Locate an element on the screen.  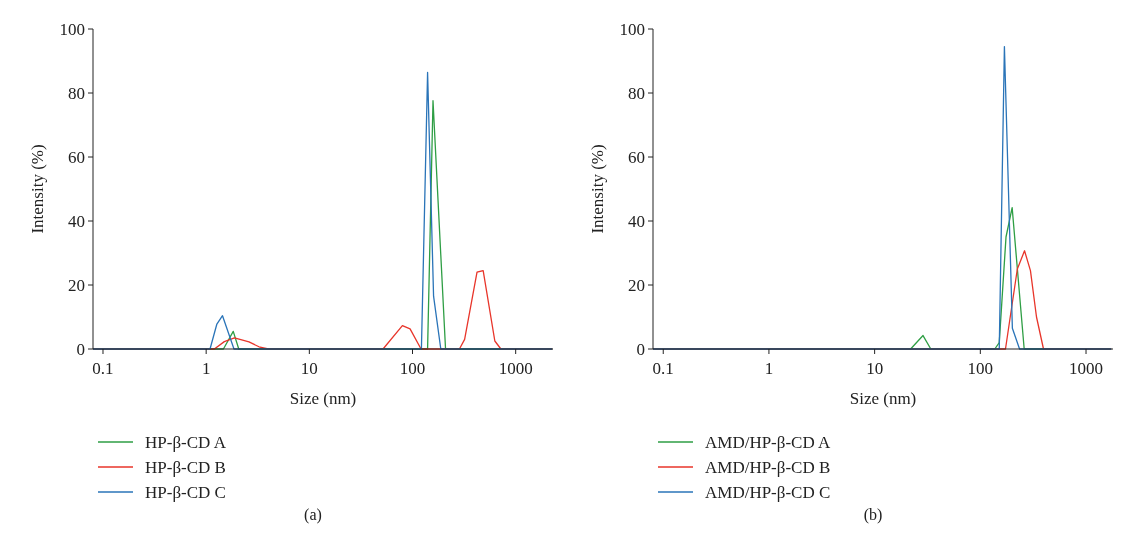
legend-label: HP-β-CD C is located at coordinates (185, 492).